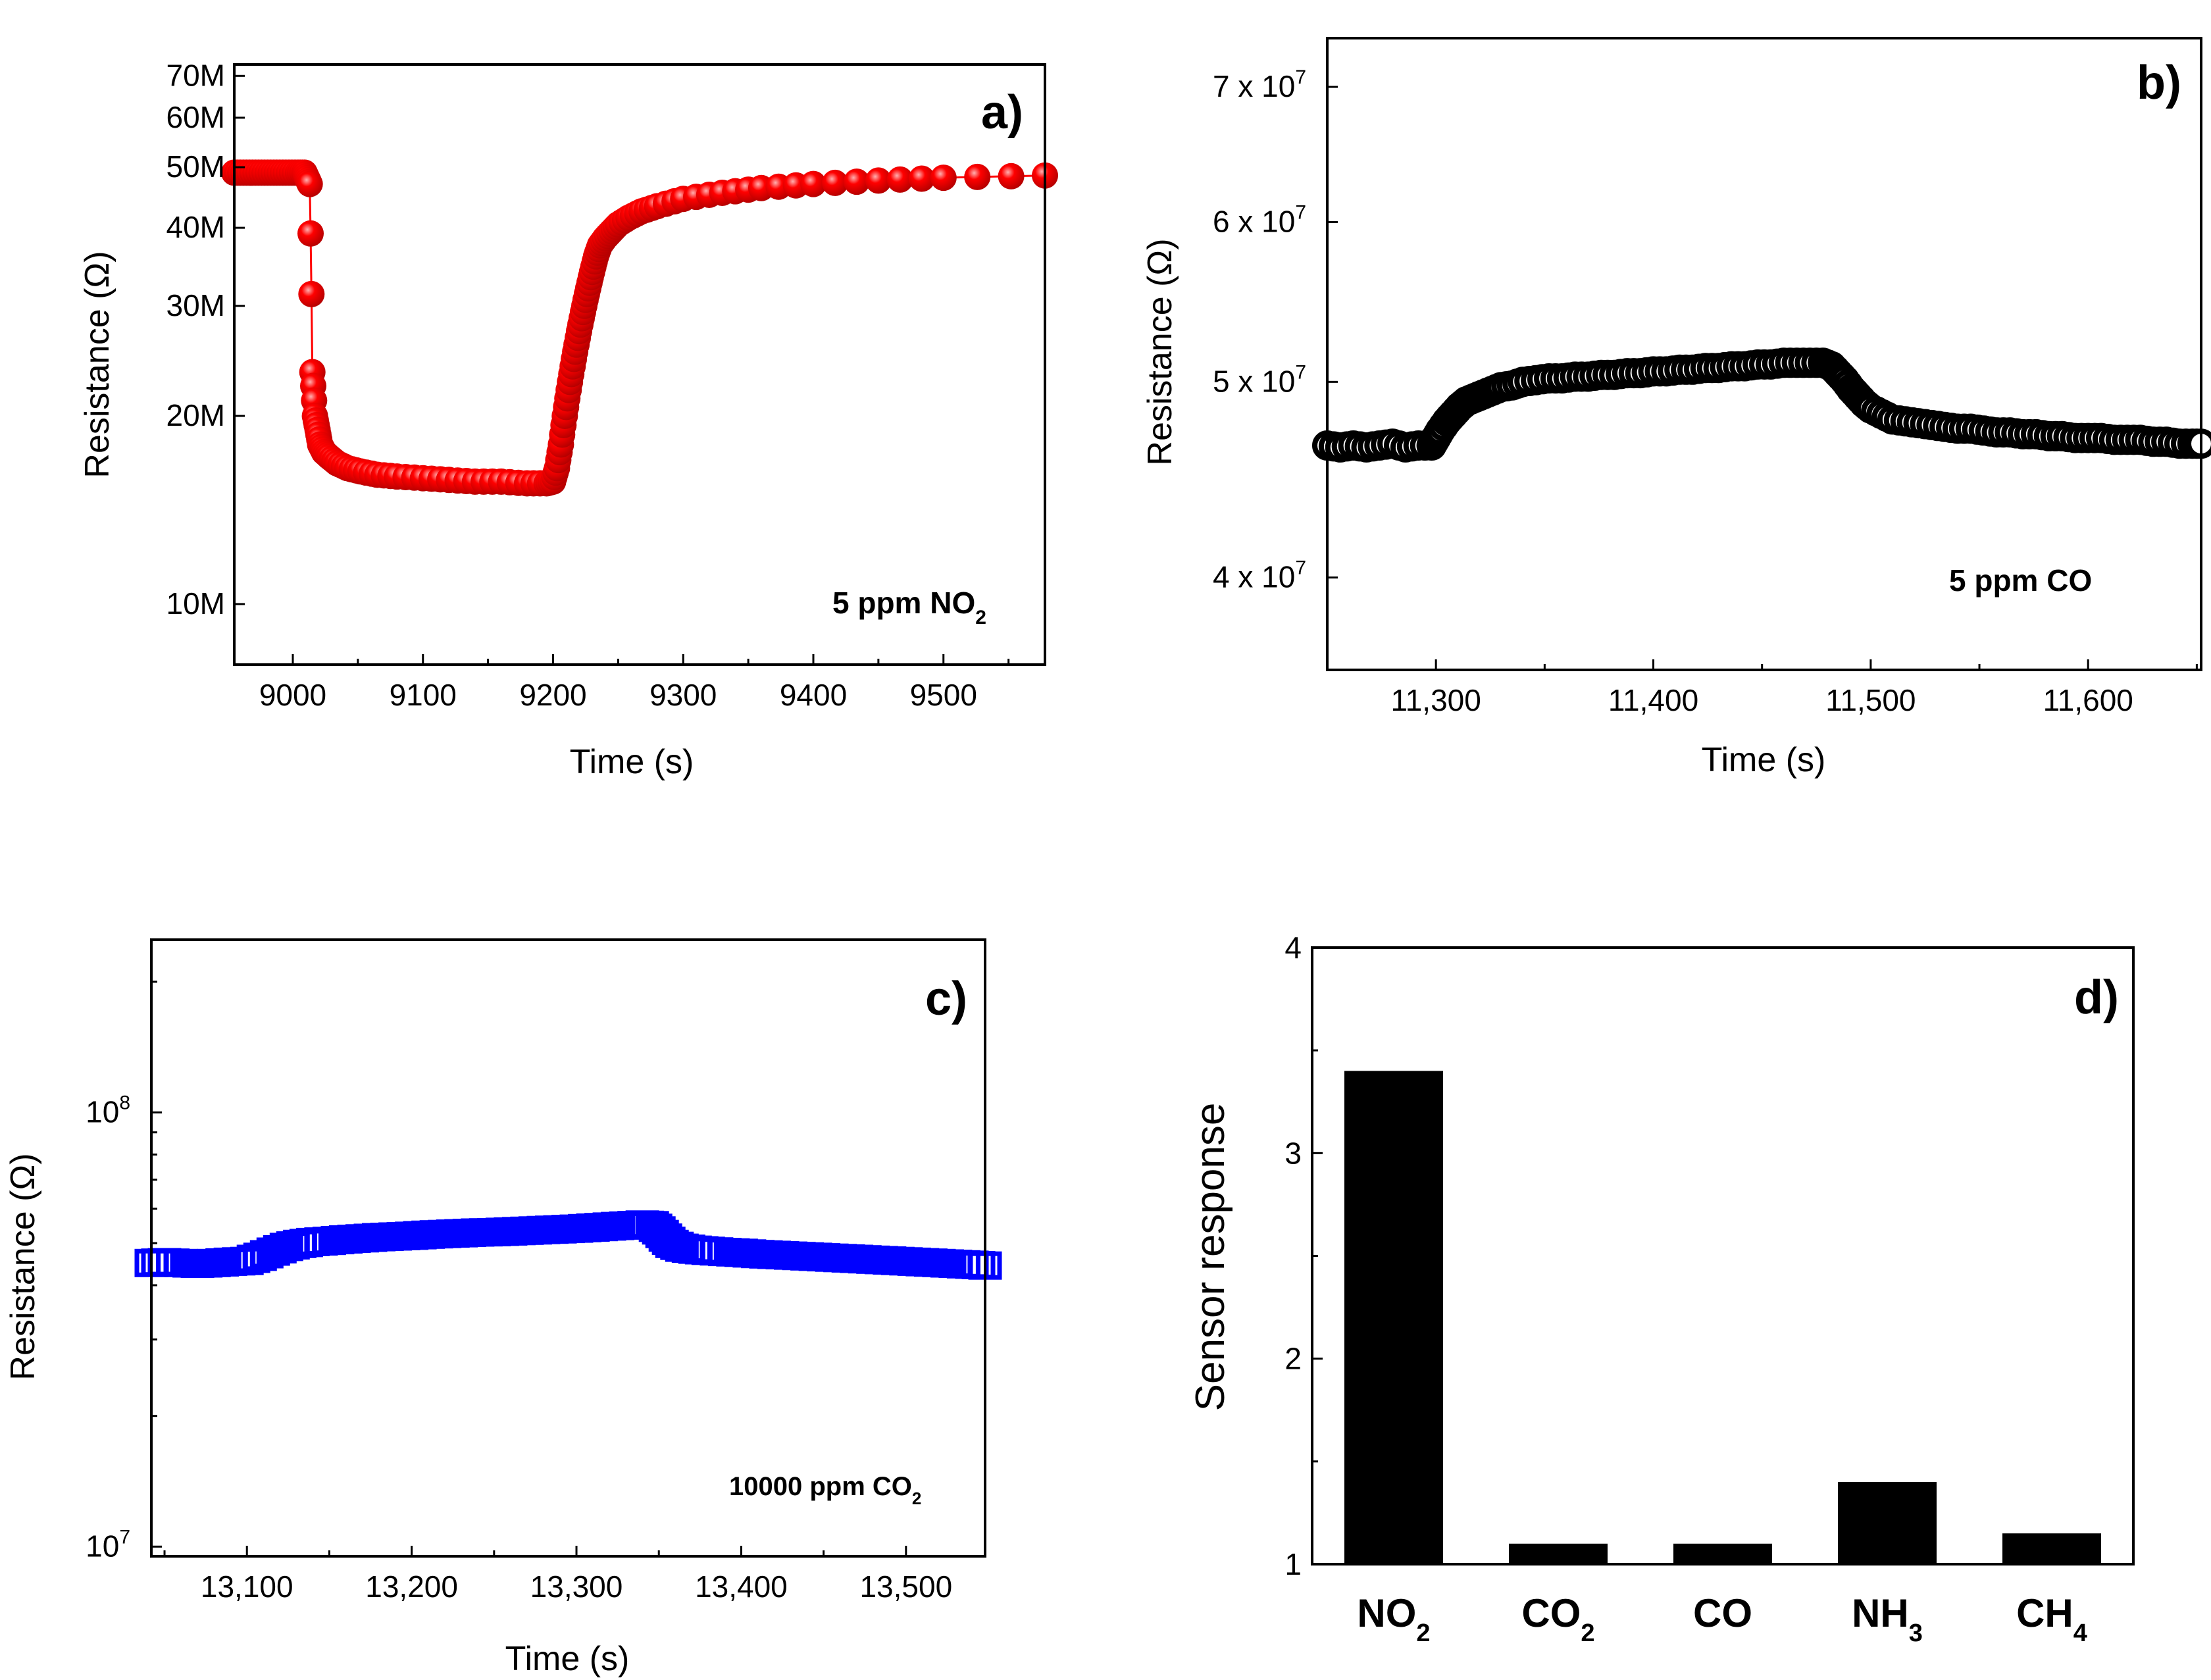 The height and width of the screenshot is (1680, 2211). I want to click on panel-b-xtick-label: 11,500, so click(1870, 700).